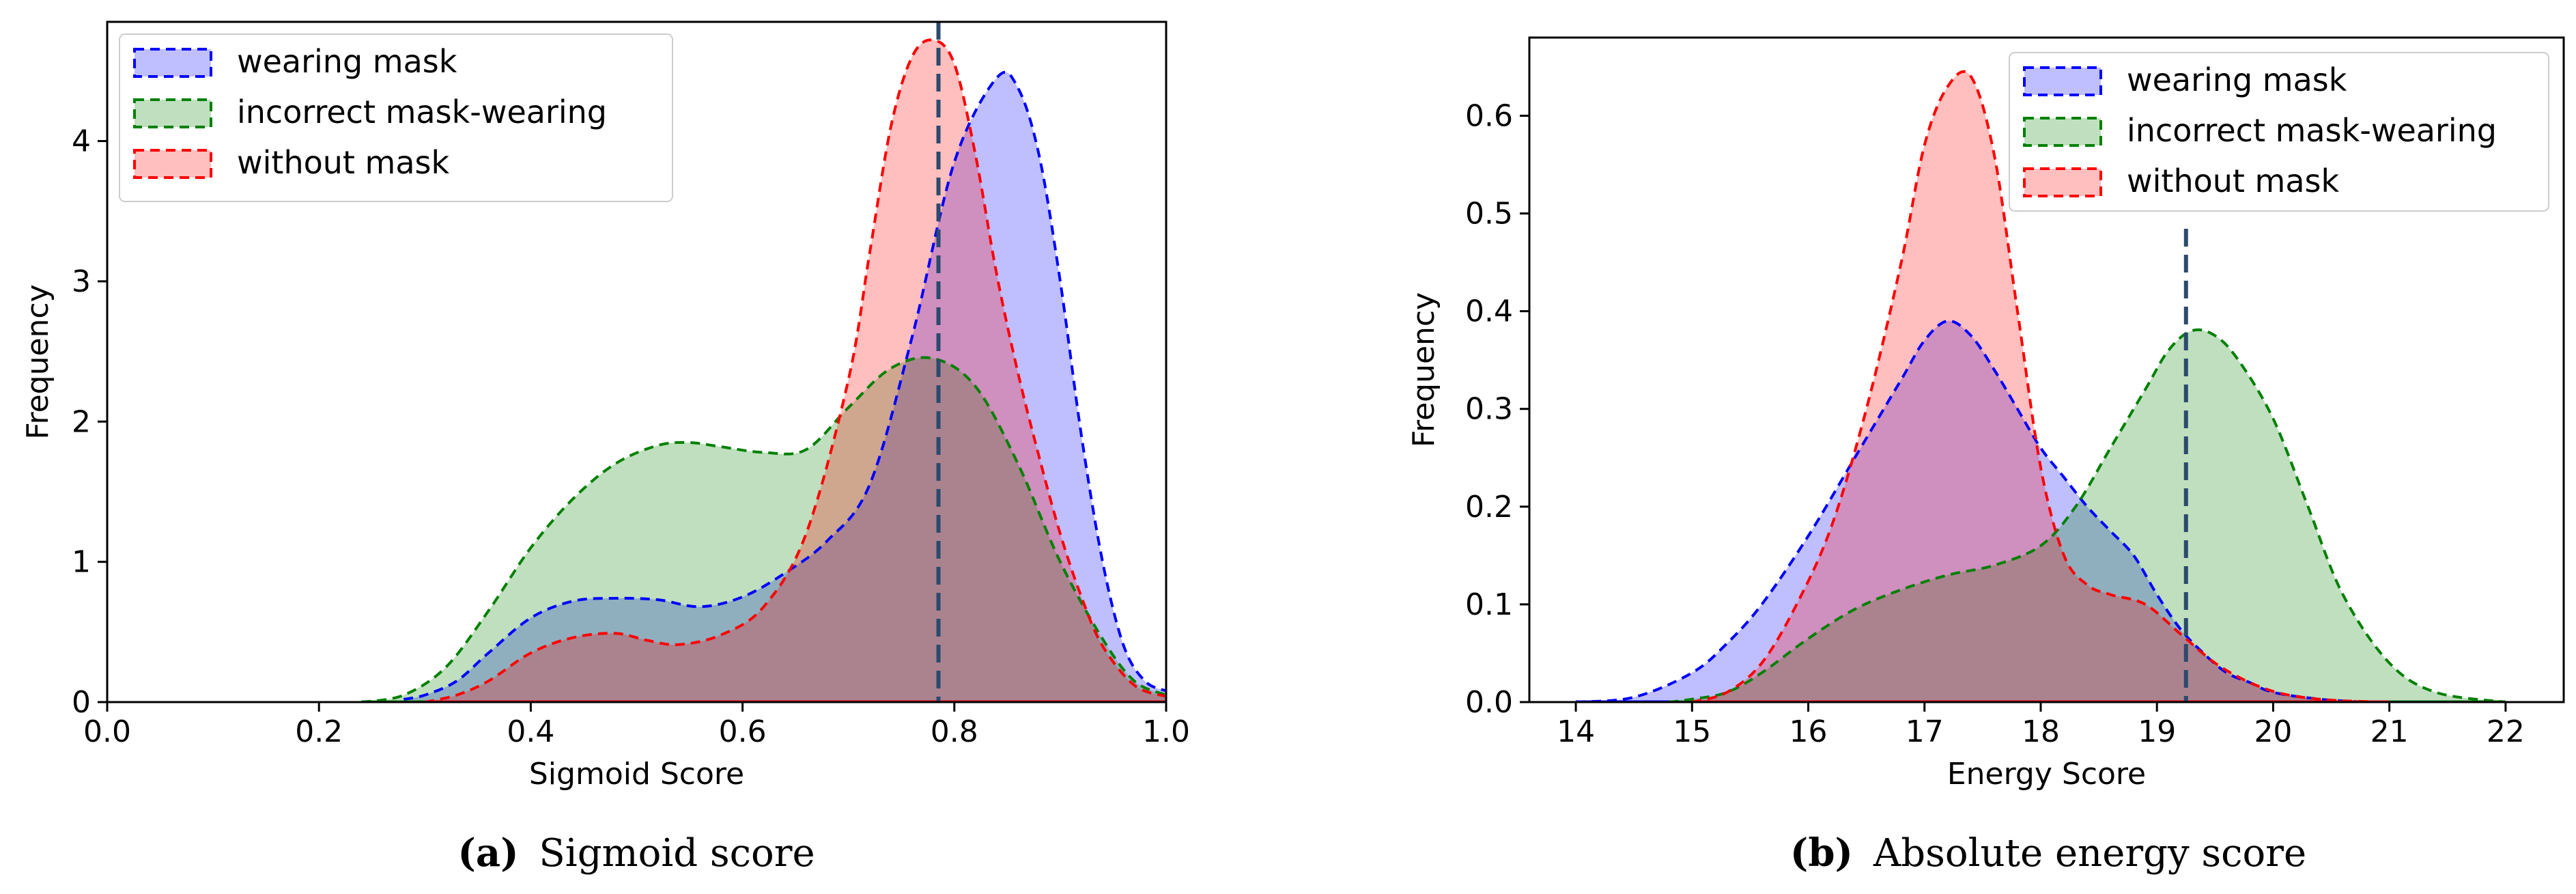 This screenshot has width=2576, height=894. Describe the element at coordinates (743, 731) in the screenshot. I see `panel-a-xtick-label: 0.6` at that location.